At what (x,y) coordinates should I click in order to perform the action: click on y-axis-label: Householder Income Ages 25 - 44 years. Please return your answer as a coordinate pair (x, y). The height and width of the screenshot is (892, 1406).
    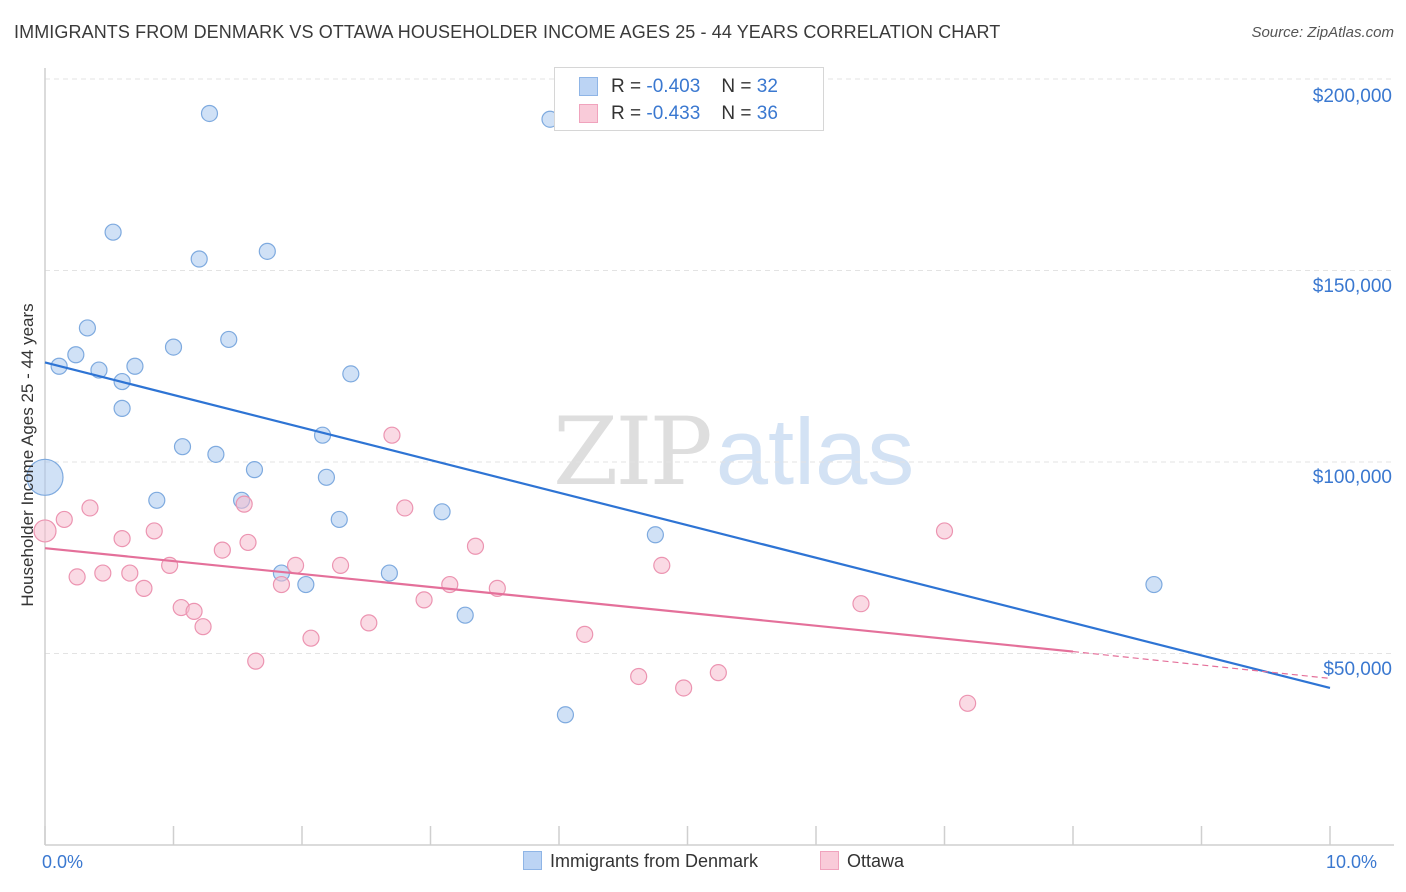
    Looking at the image, I should click on (27, 455).